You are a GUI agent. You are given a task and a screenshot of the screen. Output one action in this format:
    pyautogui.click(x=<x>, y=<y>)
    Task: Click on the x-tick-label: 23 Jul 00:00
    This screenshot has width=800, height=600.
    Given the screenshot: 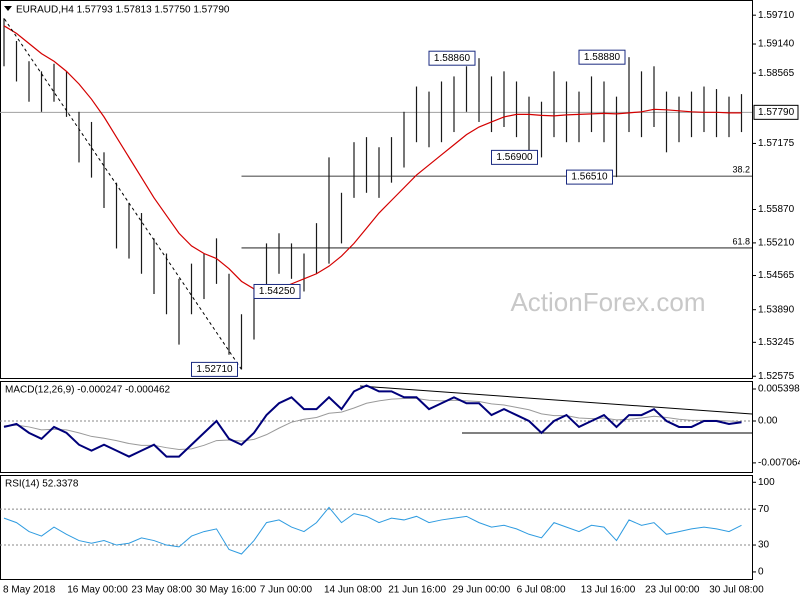 What is the action you would take?
    pyautogui.click(x=672, y=590)
    